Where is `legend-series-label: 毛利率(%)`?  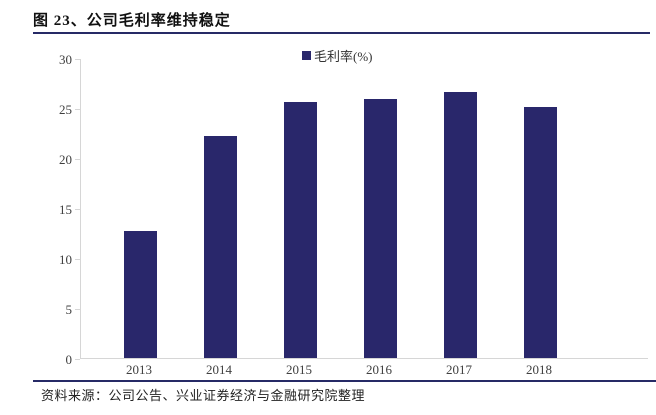
legend-series-label: 毛利率(%) is located at coordinates (343, 56).